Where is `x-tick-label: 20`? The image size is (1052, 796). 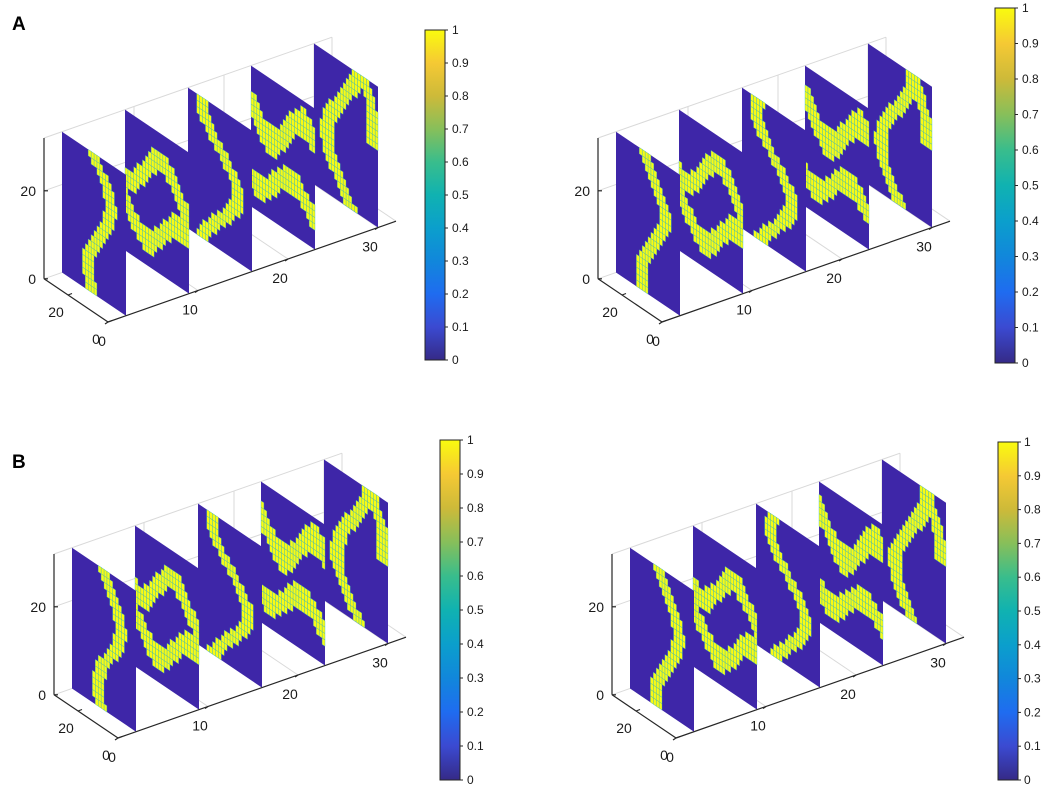
x-tick-label: 20 is located at coordinates (290, 694).